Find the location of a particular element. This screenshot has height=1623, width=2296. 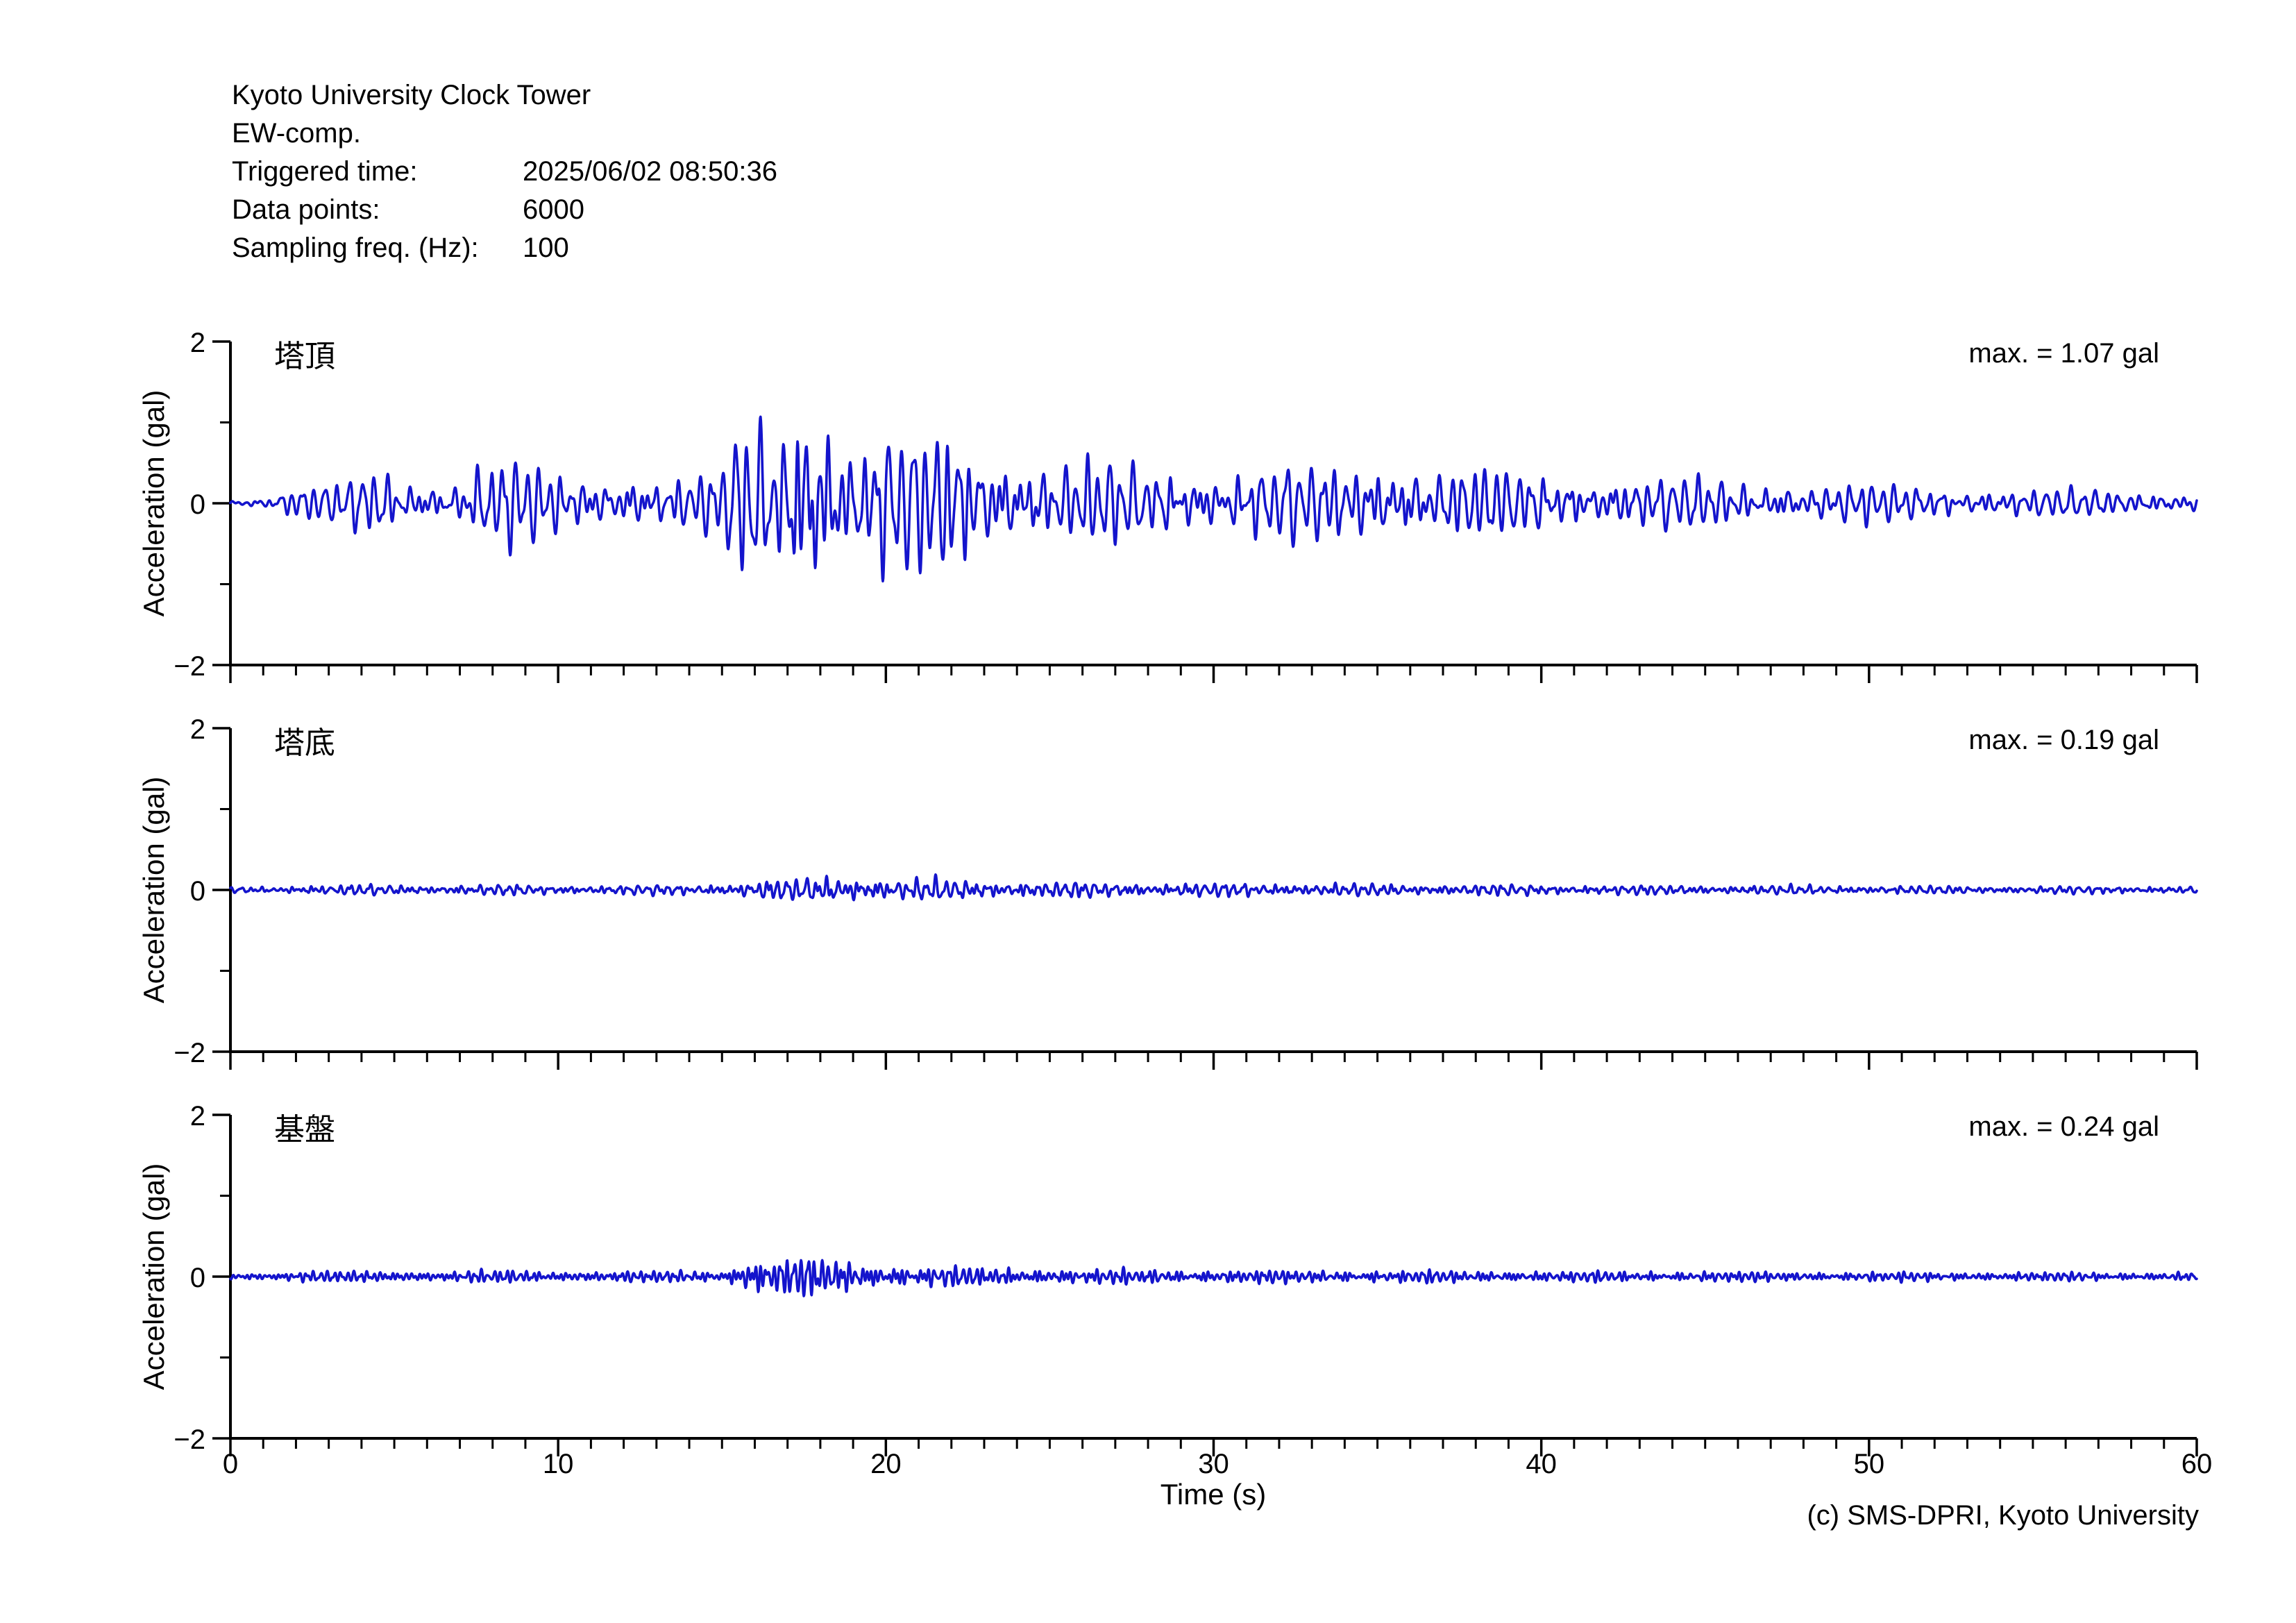

waveform-tower-base is located at coordinates (1213, 887).